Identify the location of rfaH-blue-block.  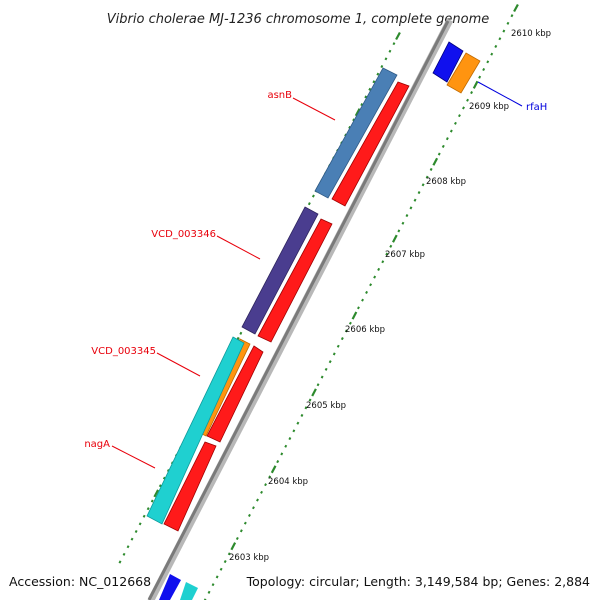
(448, 62).